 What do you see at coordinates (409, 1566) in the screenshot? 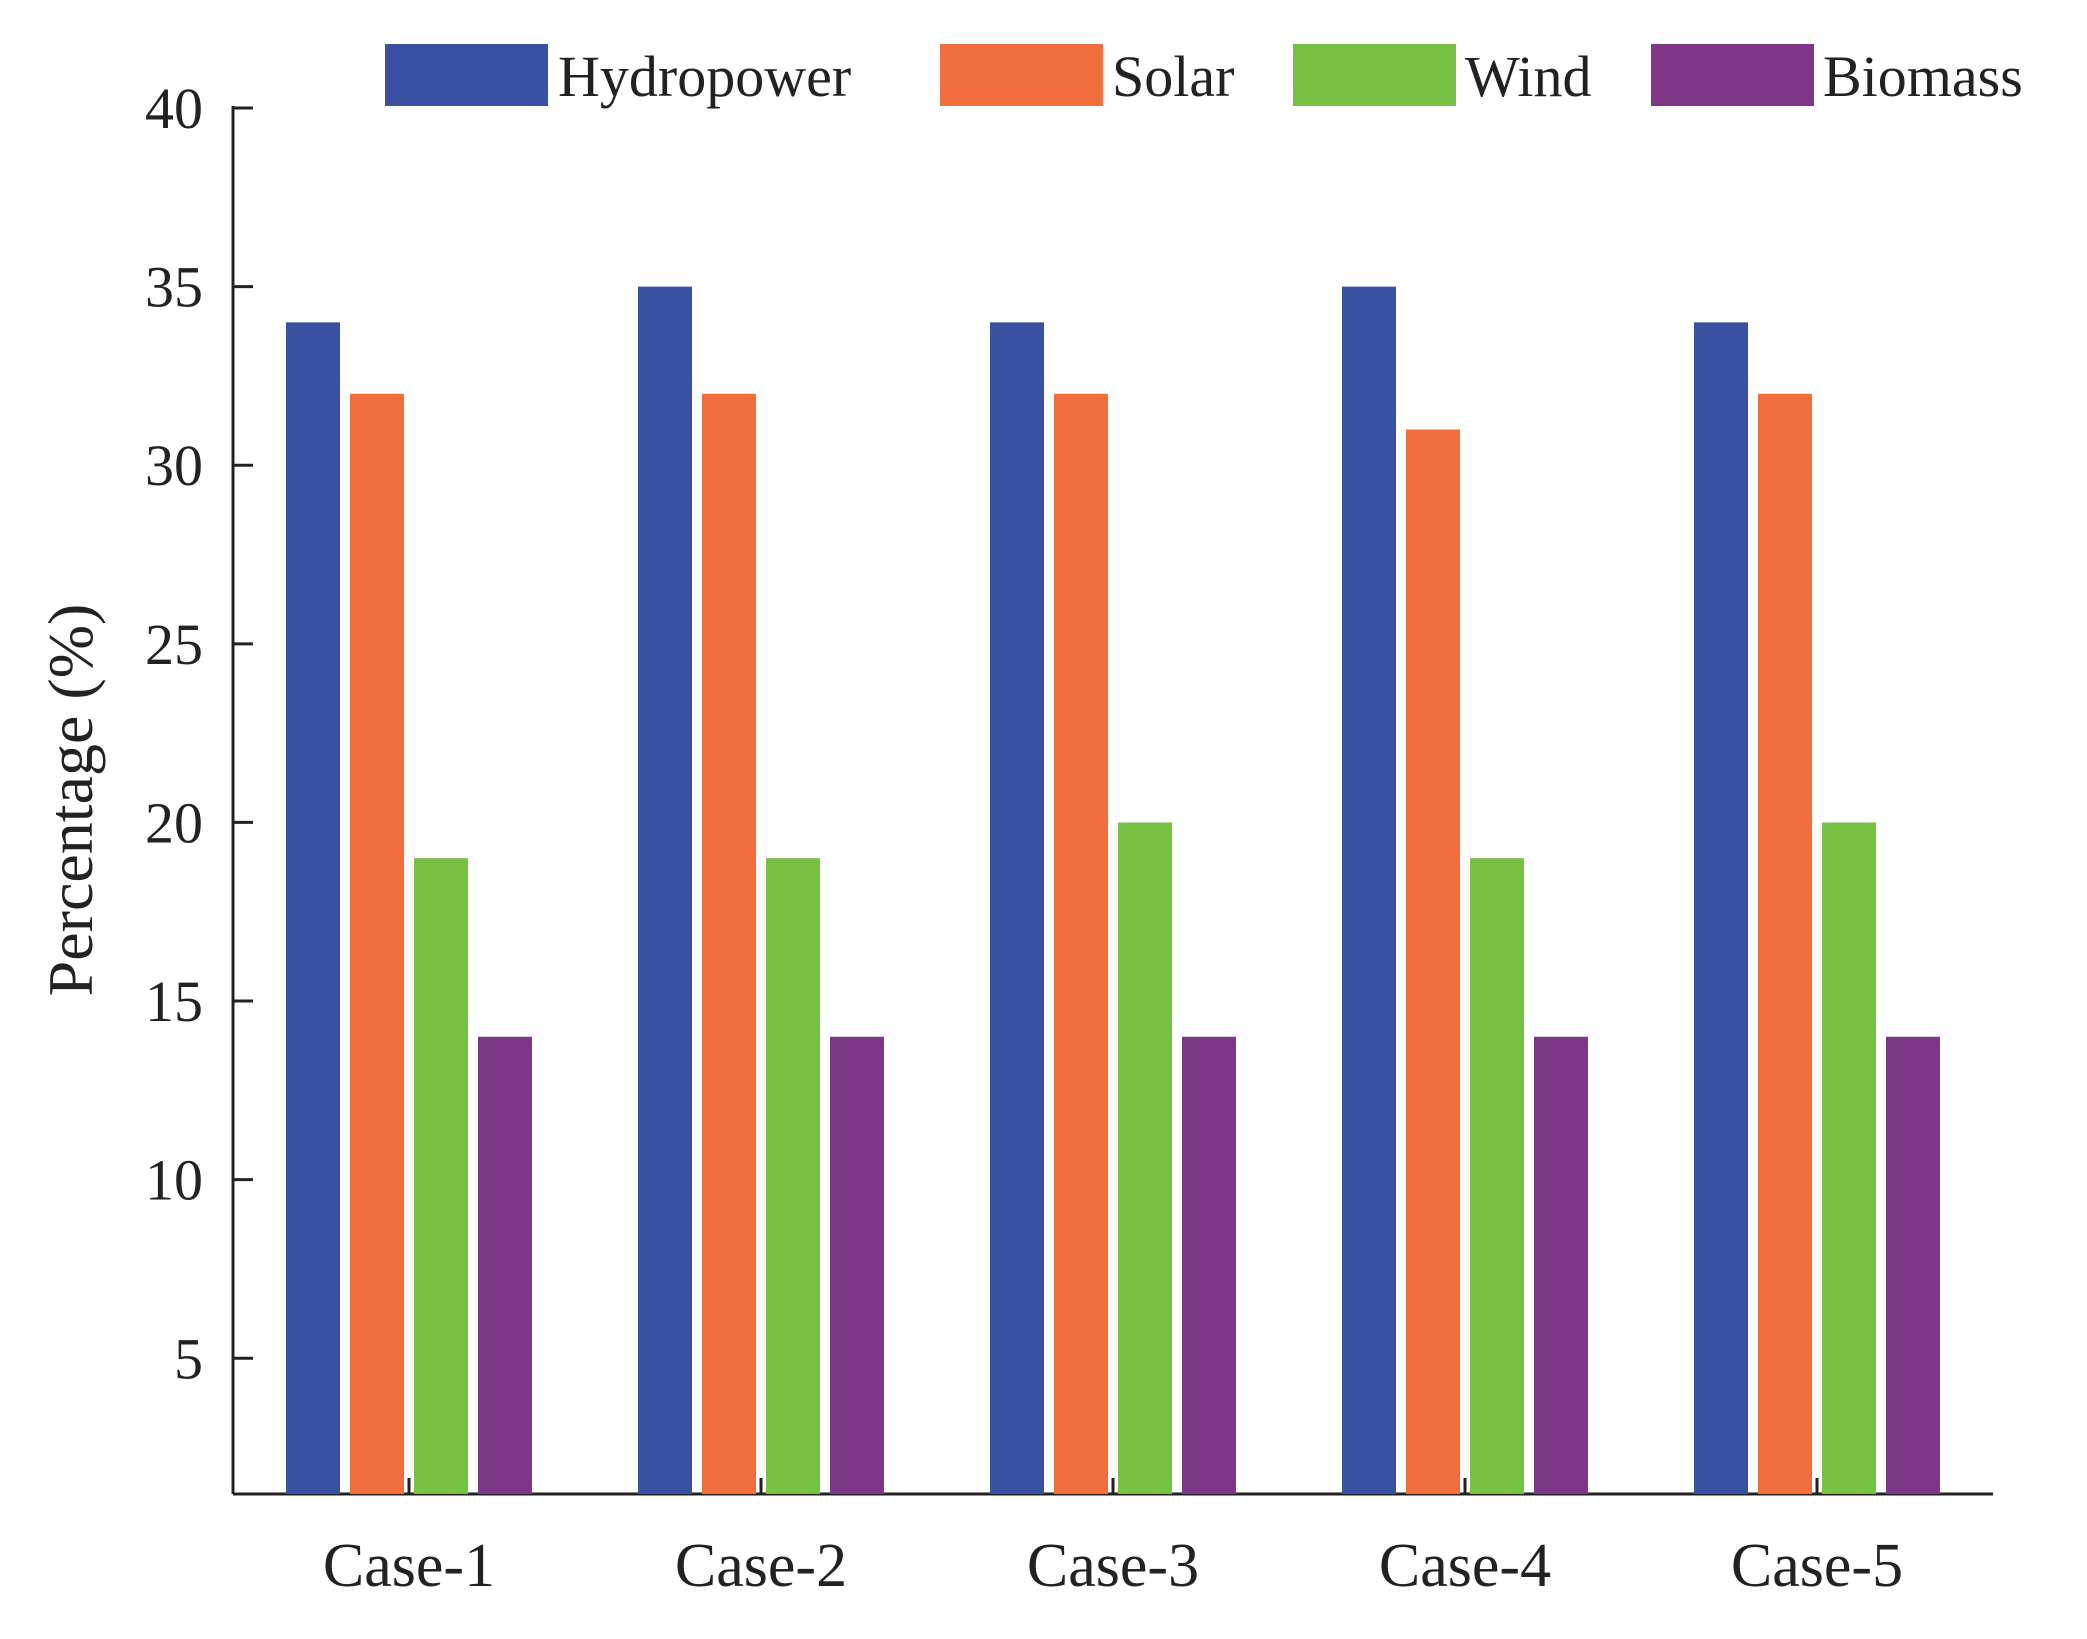
I see `x-tick-label: Case-1` at bounding box center [409, 1566].